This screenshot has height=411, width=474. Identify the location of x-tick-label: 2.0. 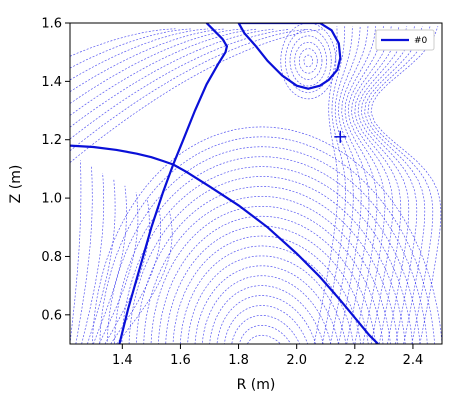
(296, 360).